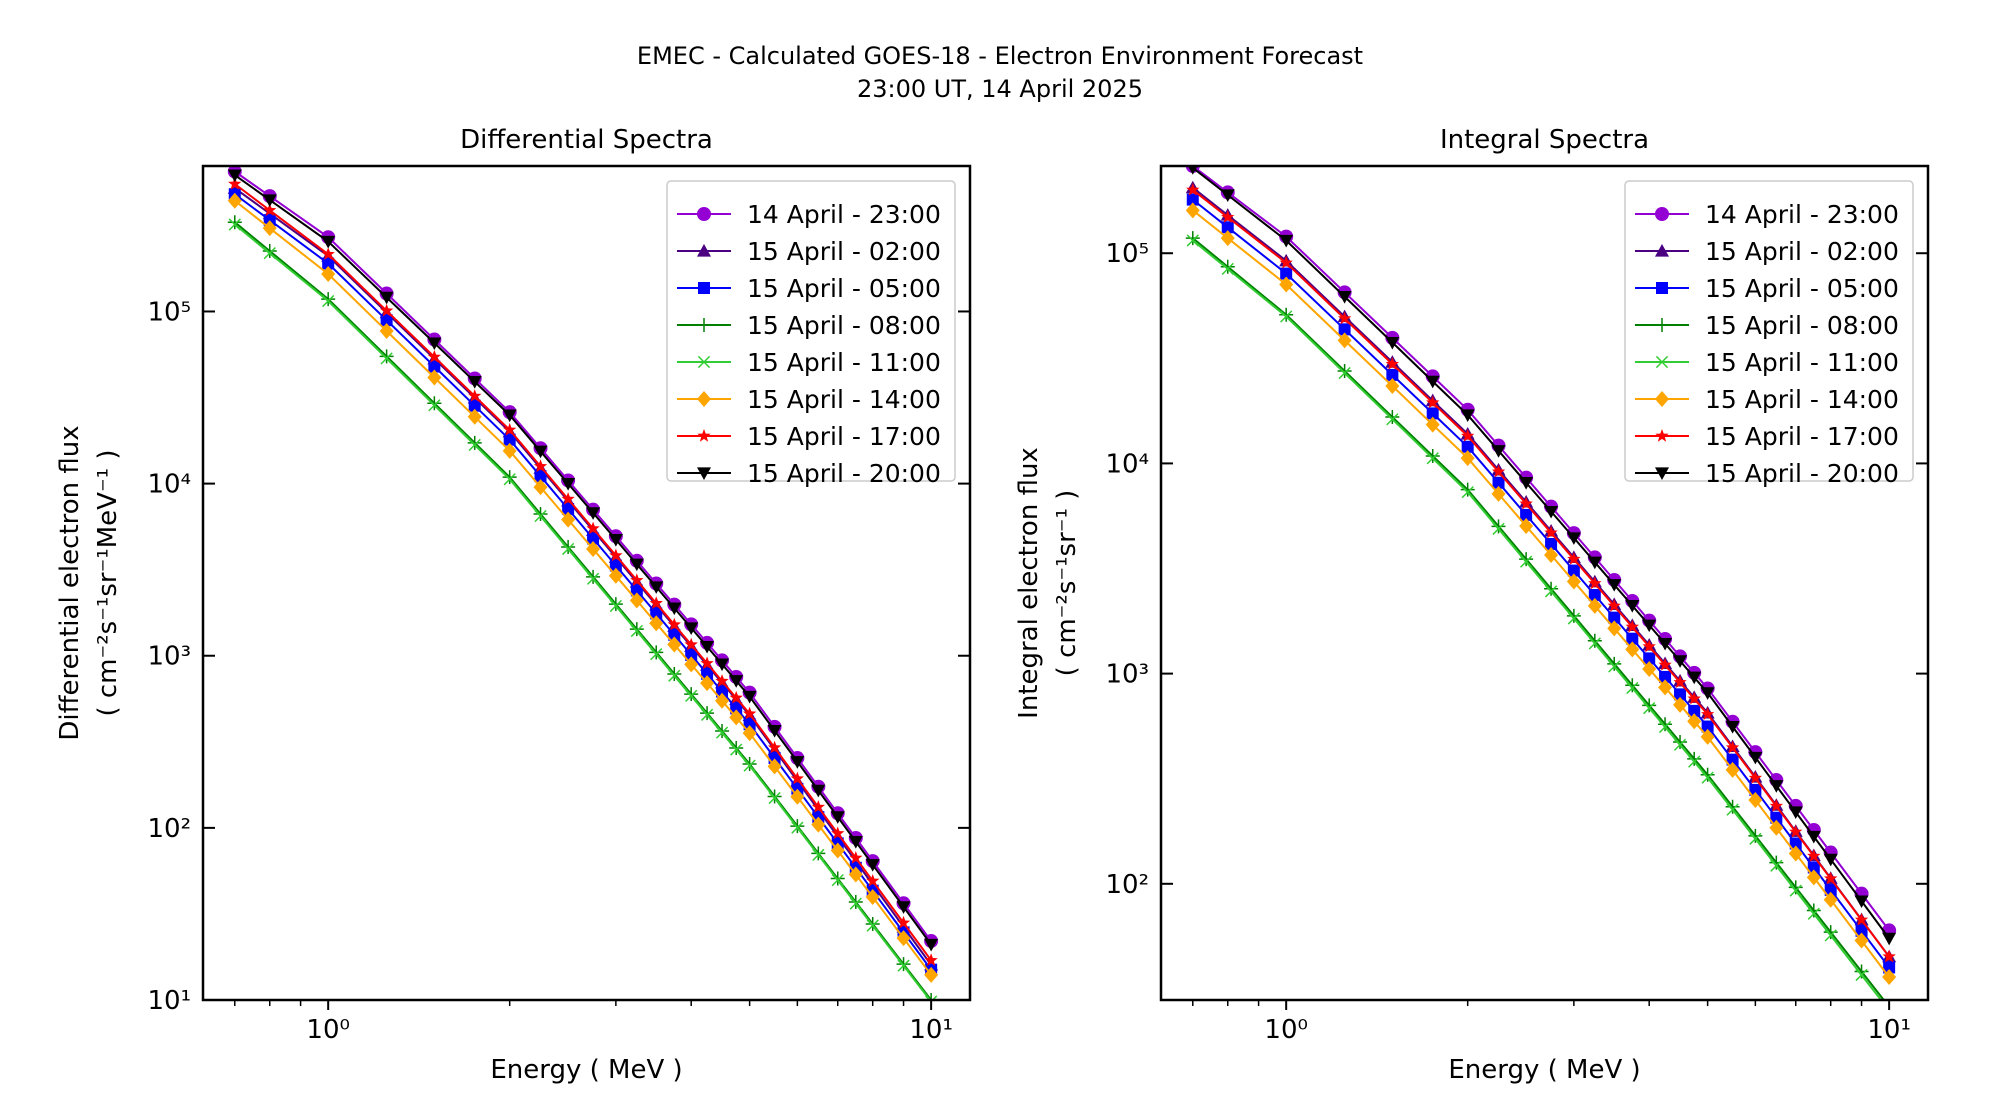 This screenshot has width=2000, height=1100. What do you see at coordinates (328, 1030) in the screenshot?
I see `x-tick-label: 10⁰` at bounding box center [328, 1030].